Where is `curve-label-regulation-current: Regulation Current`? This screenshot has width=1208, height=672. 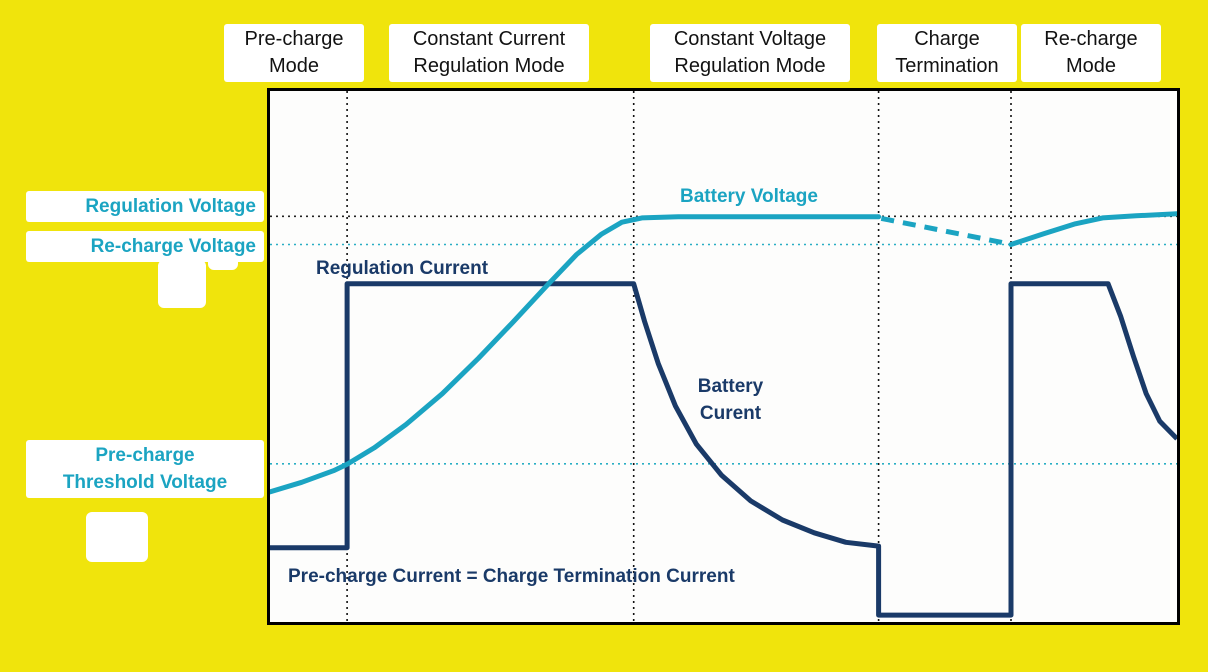
curve-label-regulation-current: Regulation Current is located at coordinates (402, 268).